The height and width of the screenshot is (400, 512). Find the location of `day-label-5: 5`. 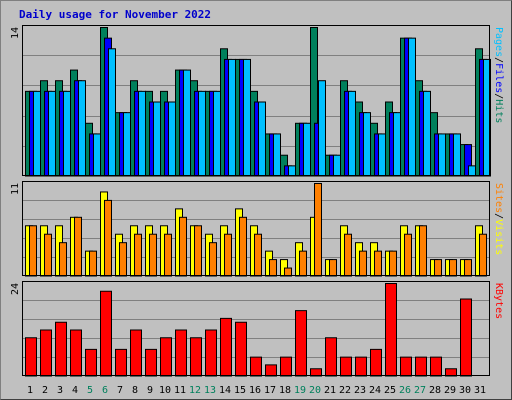

day-label-5: 5 is located at coordinates (90, 390).